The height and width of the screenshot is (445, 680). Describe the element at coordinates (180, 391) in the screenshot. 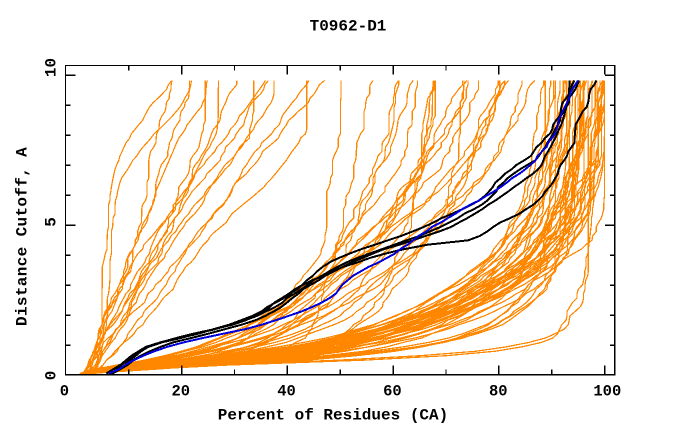

I see `svg-text: 20` at that location.